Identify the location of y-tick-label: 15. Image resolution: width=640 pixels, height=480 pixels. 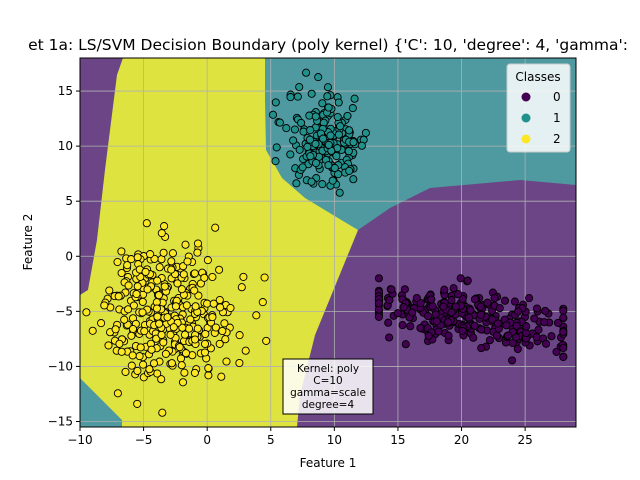
(65, 91).